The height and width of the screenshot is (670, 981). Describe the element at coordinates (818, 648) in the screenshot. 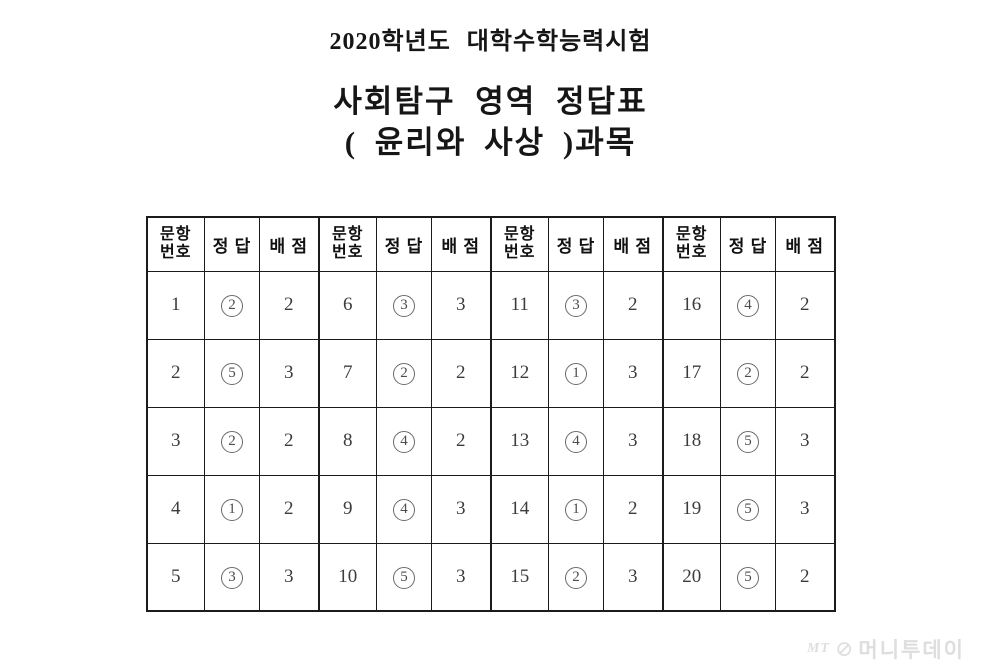

I see `mt-logo-text: MT` at that location.